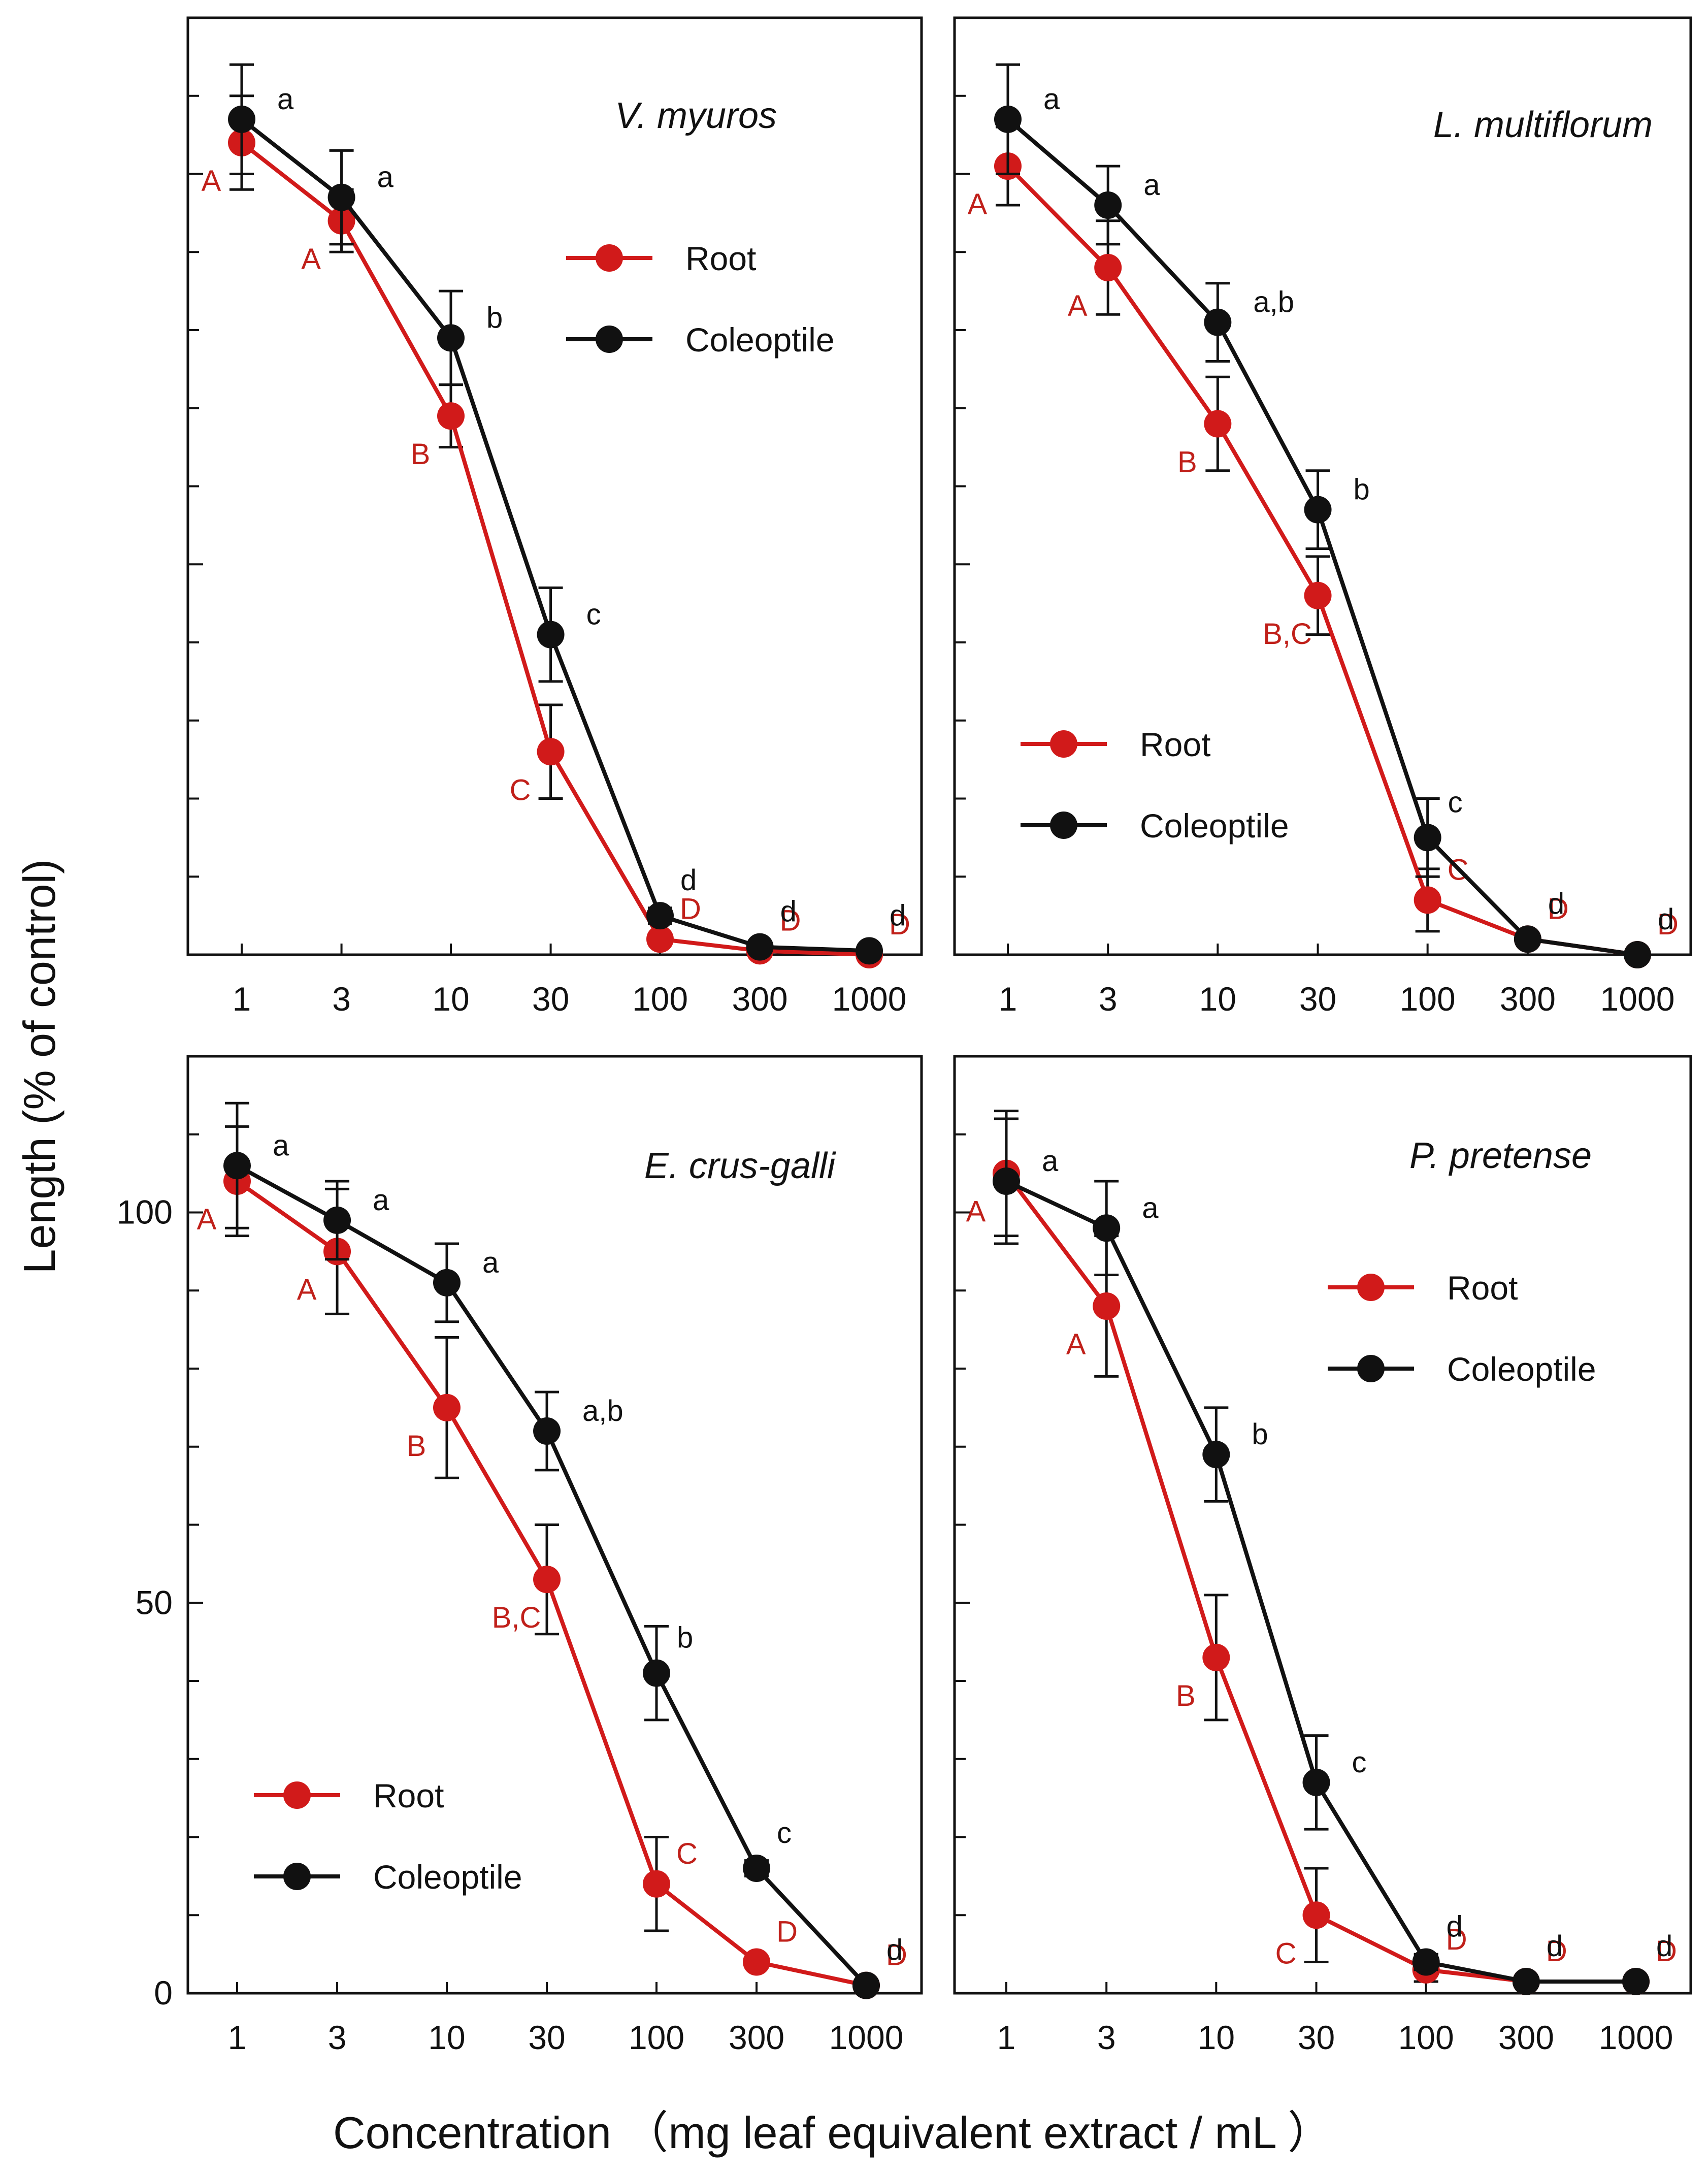 This screenshot has height=2173, width=1708. What do you see at coordinates (866, 2038) in the screenshot?
I see `x-tick-label: 1000` at bounding box center [866, 2038].